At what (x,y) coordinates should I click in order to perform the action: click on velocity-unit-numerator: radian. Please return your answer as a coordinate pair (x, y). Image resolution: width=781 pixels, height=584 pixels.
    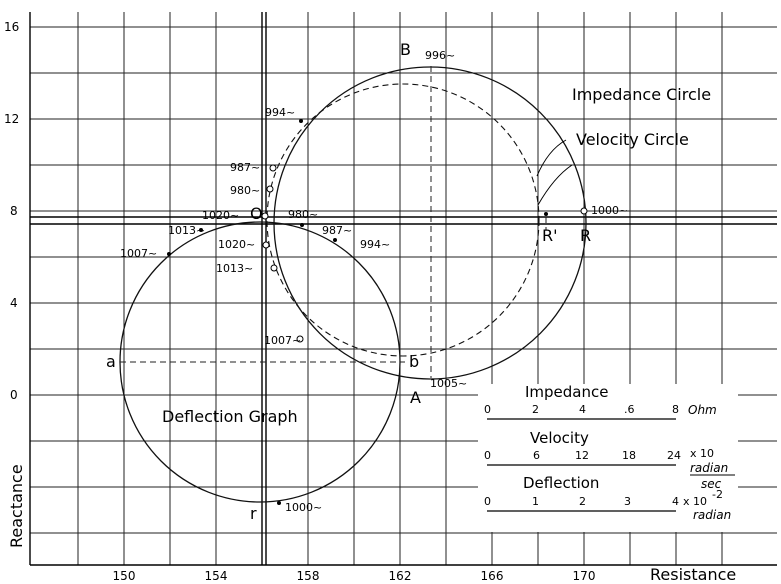
    Looking at the image, I should click on (709, 468).